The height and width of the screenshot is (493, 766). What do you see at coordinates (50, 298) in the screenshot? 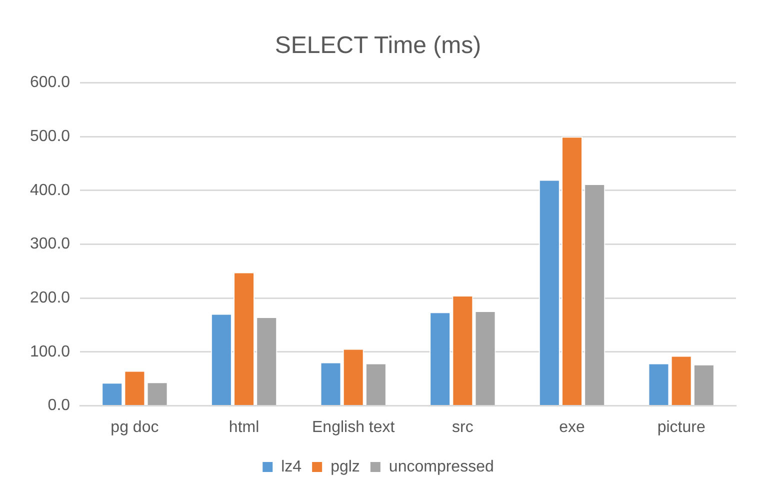
I see `y-tick-label: 200.0` at bounding box center [50, 298].